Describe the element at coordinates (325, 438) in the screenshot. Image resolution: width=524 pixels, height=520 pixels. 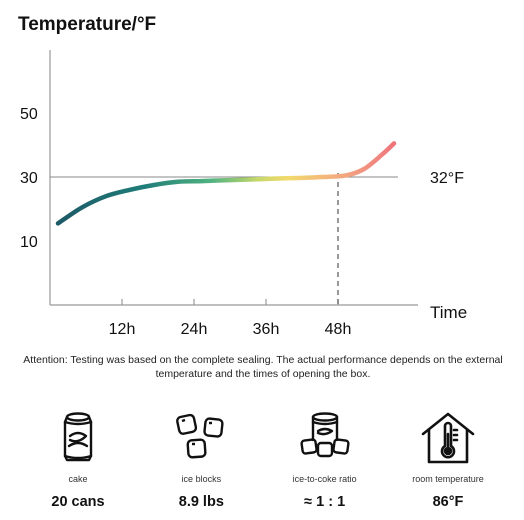
I see `ice-cans-icon` at that location.